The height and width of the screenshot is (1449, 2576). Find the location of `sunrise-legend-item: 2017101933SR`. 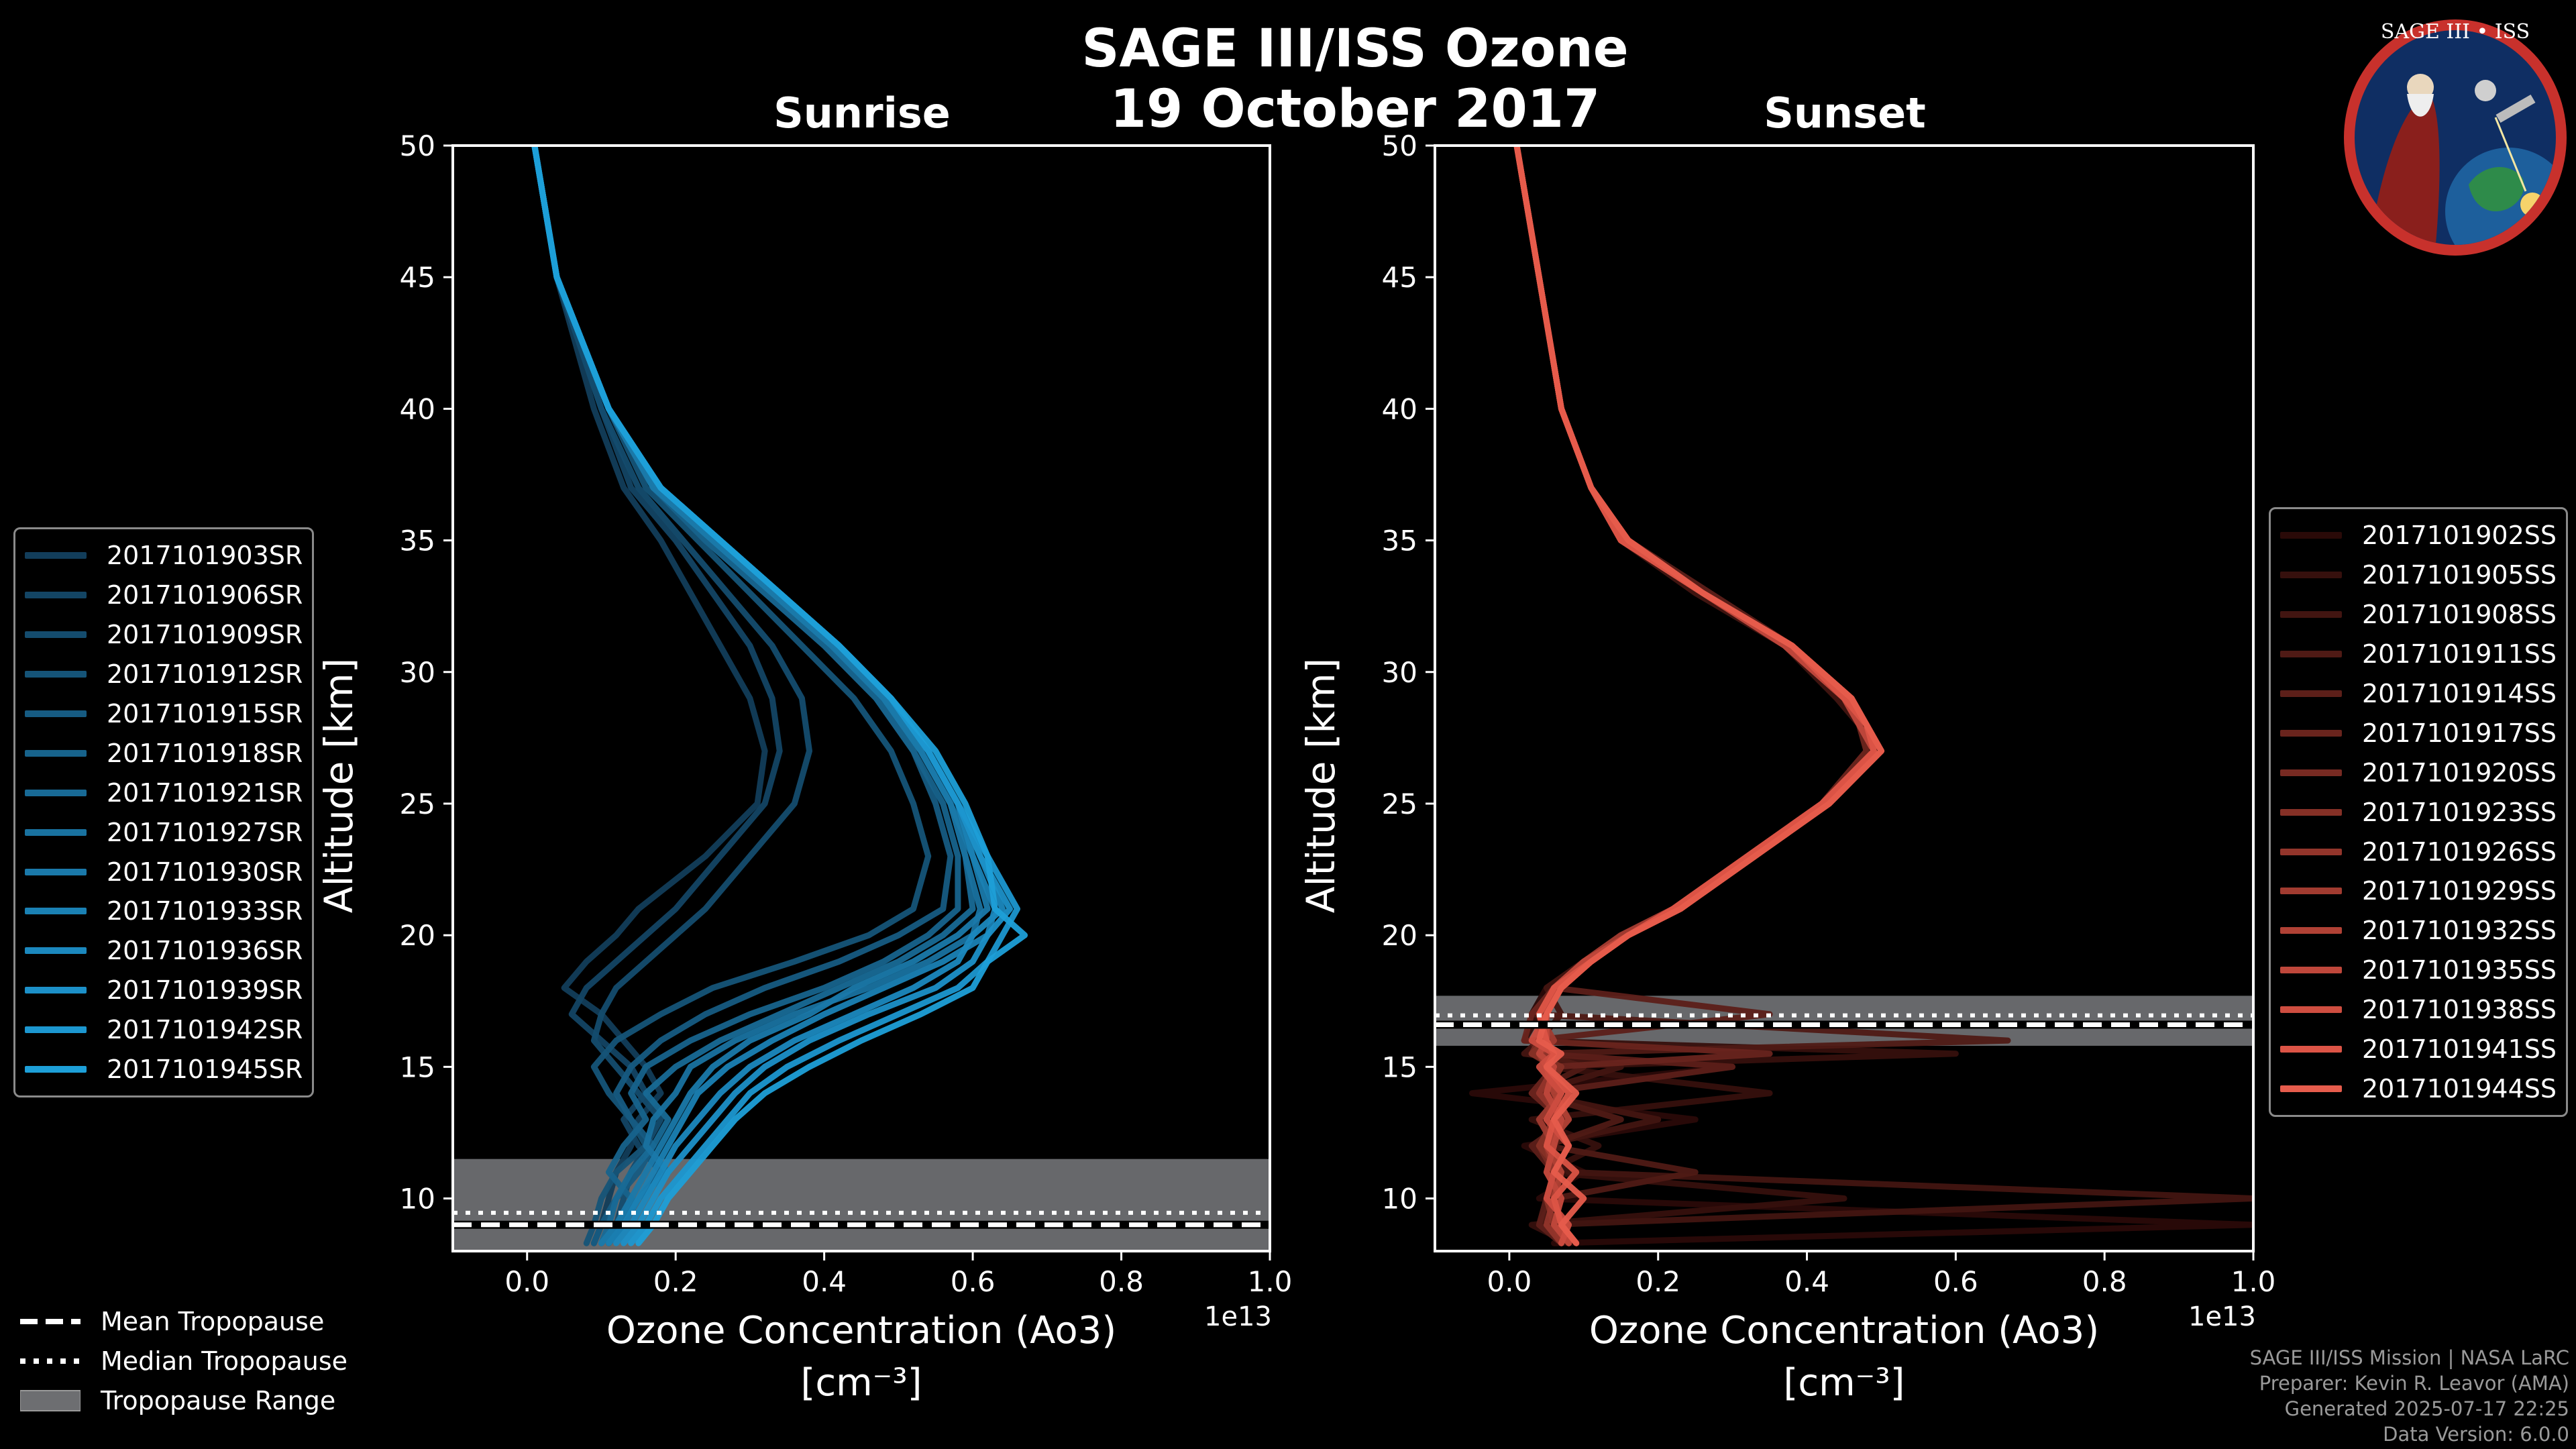

sunrise-legend-item: 2017101933SR is located at coordinates (164, 911).